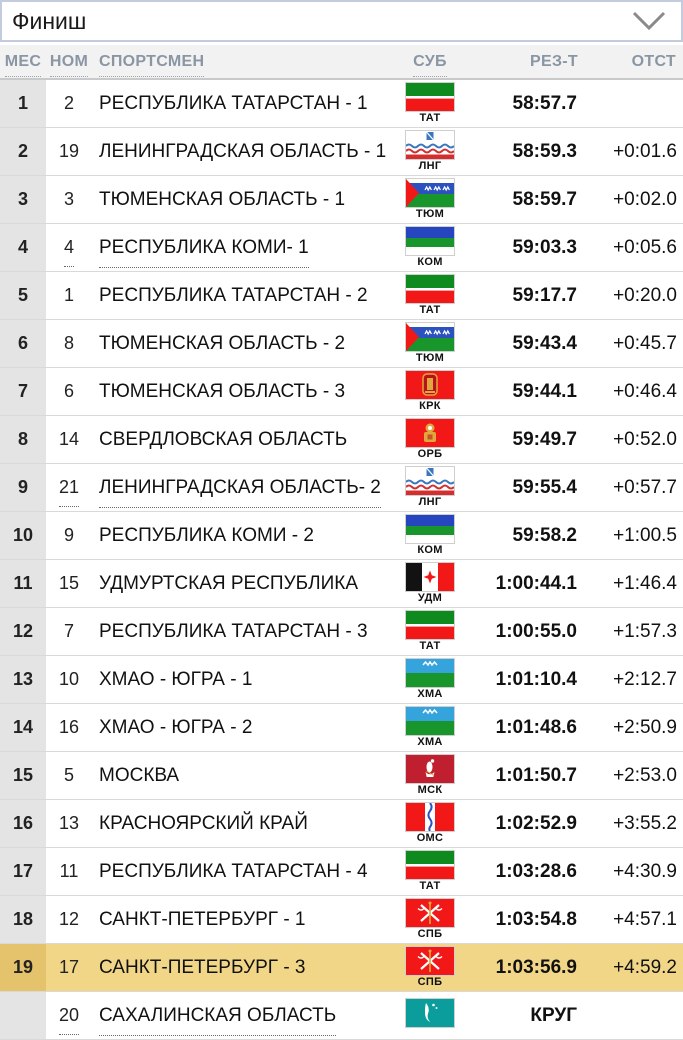 The image size is (683, 1040). I want to click on athlete-cell: РЕСПУБЛИКА ТАТАРСТАН - 4, so click(243, 871).